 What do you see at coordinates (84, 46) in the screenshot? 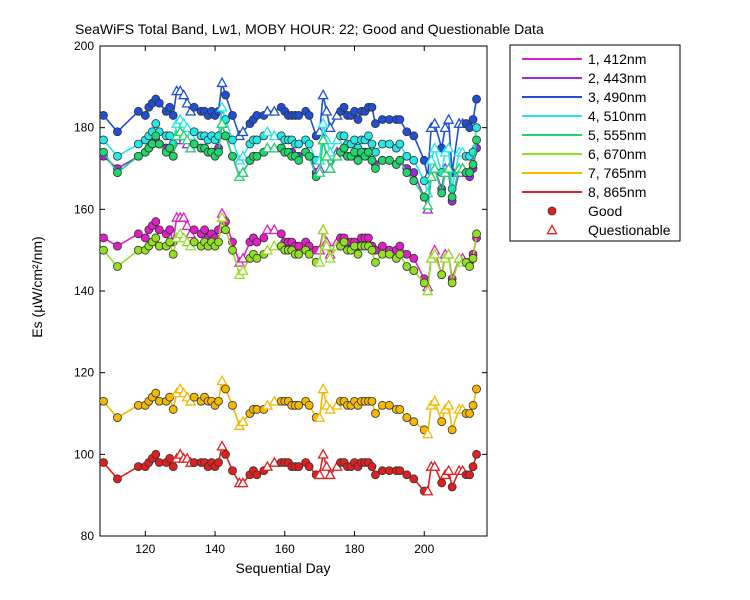
I see `y-tick-label: 200` at bounding box center [84, 46].